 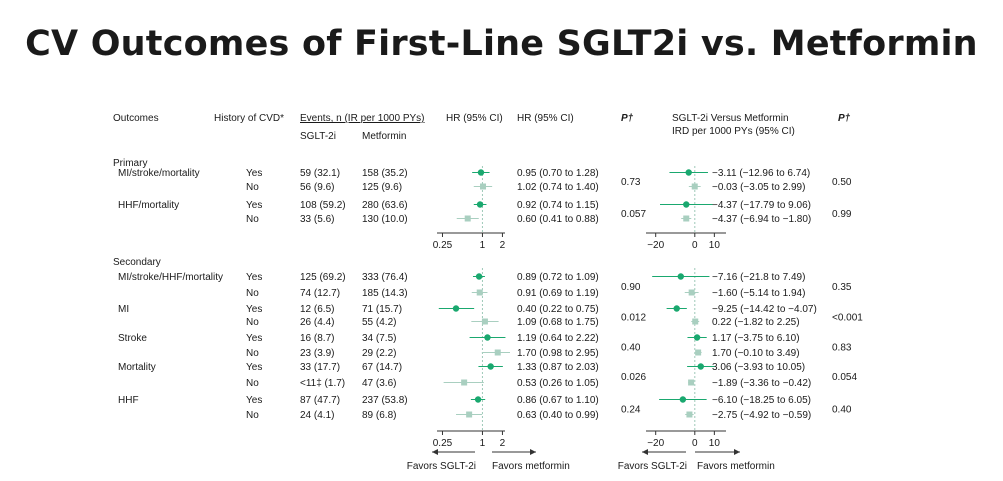 What do you see at coordinates (317, 309) in the screenshot?
I see `events-sglt2i-value: 12 (6.5)` at bounding box center [317, 309].